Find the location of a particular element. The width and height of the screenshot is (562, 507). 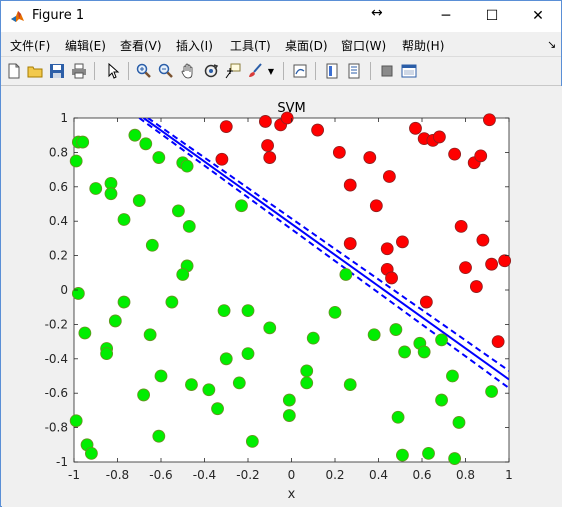

x-tick-label: 0.6 is located at coordinates (421, 475).